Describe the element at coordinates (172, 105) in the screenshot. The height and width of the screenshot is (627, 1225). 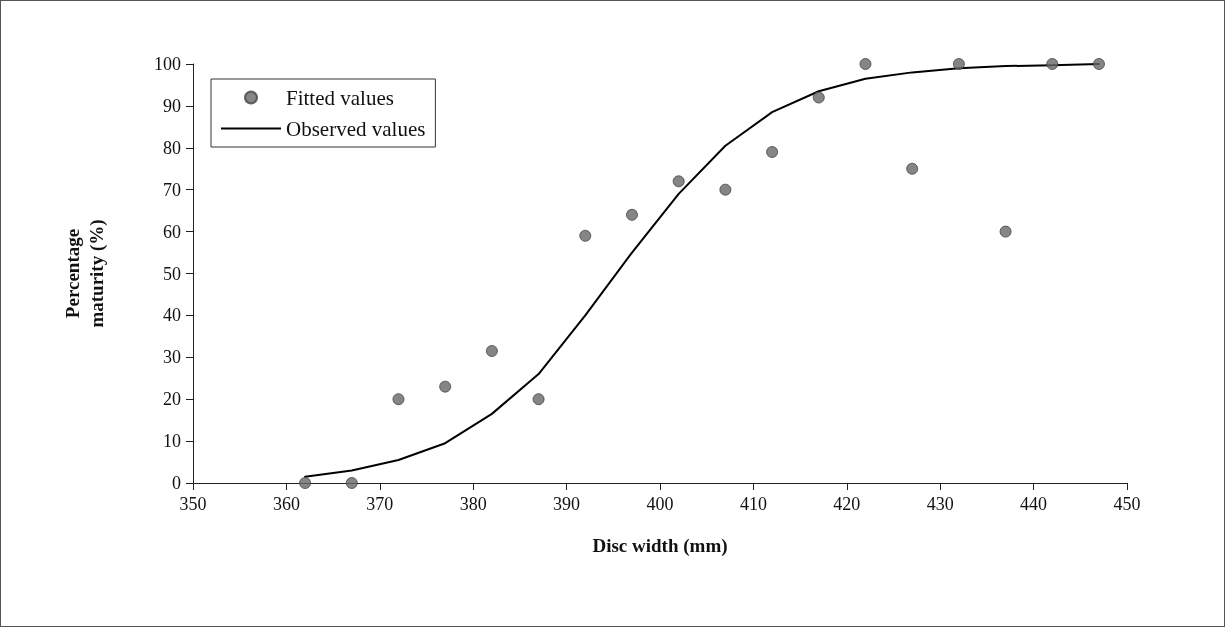
I see `y-tick-label: 90` at that location.